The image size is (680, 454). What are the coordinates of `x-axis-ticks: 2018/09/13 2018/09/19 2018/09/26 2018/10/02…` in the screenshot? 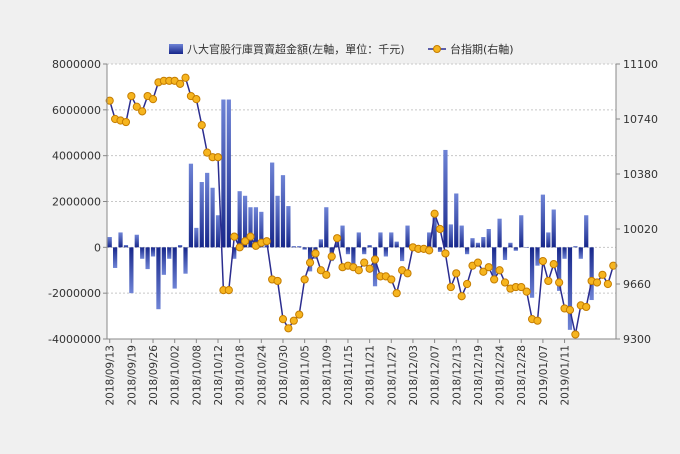 It's located at (338, 372).